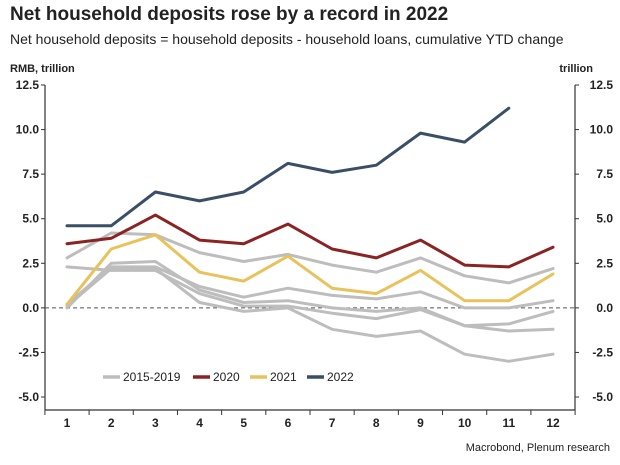 Image resolution: width=620 pixels, height=465 pixels. I want to click on x-tick-label: 2, so click(111, 423).